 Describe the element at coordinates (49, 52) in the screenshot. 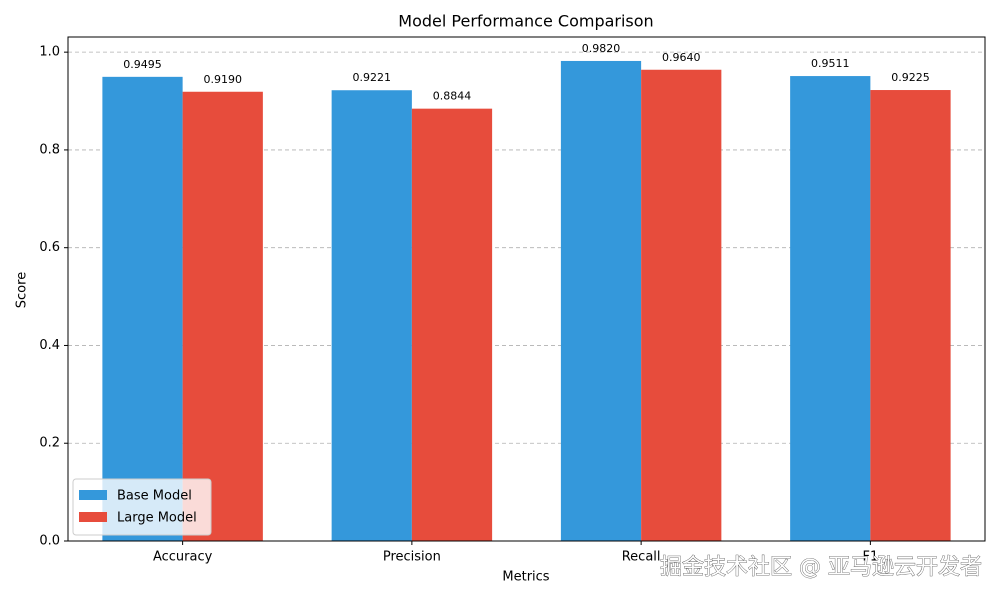

I see `y-tick-label: 1.0` at that location.